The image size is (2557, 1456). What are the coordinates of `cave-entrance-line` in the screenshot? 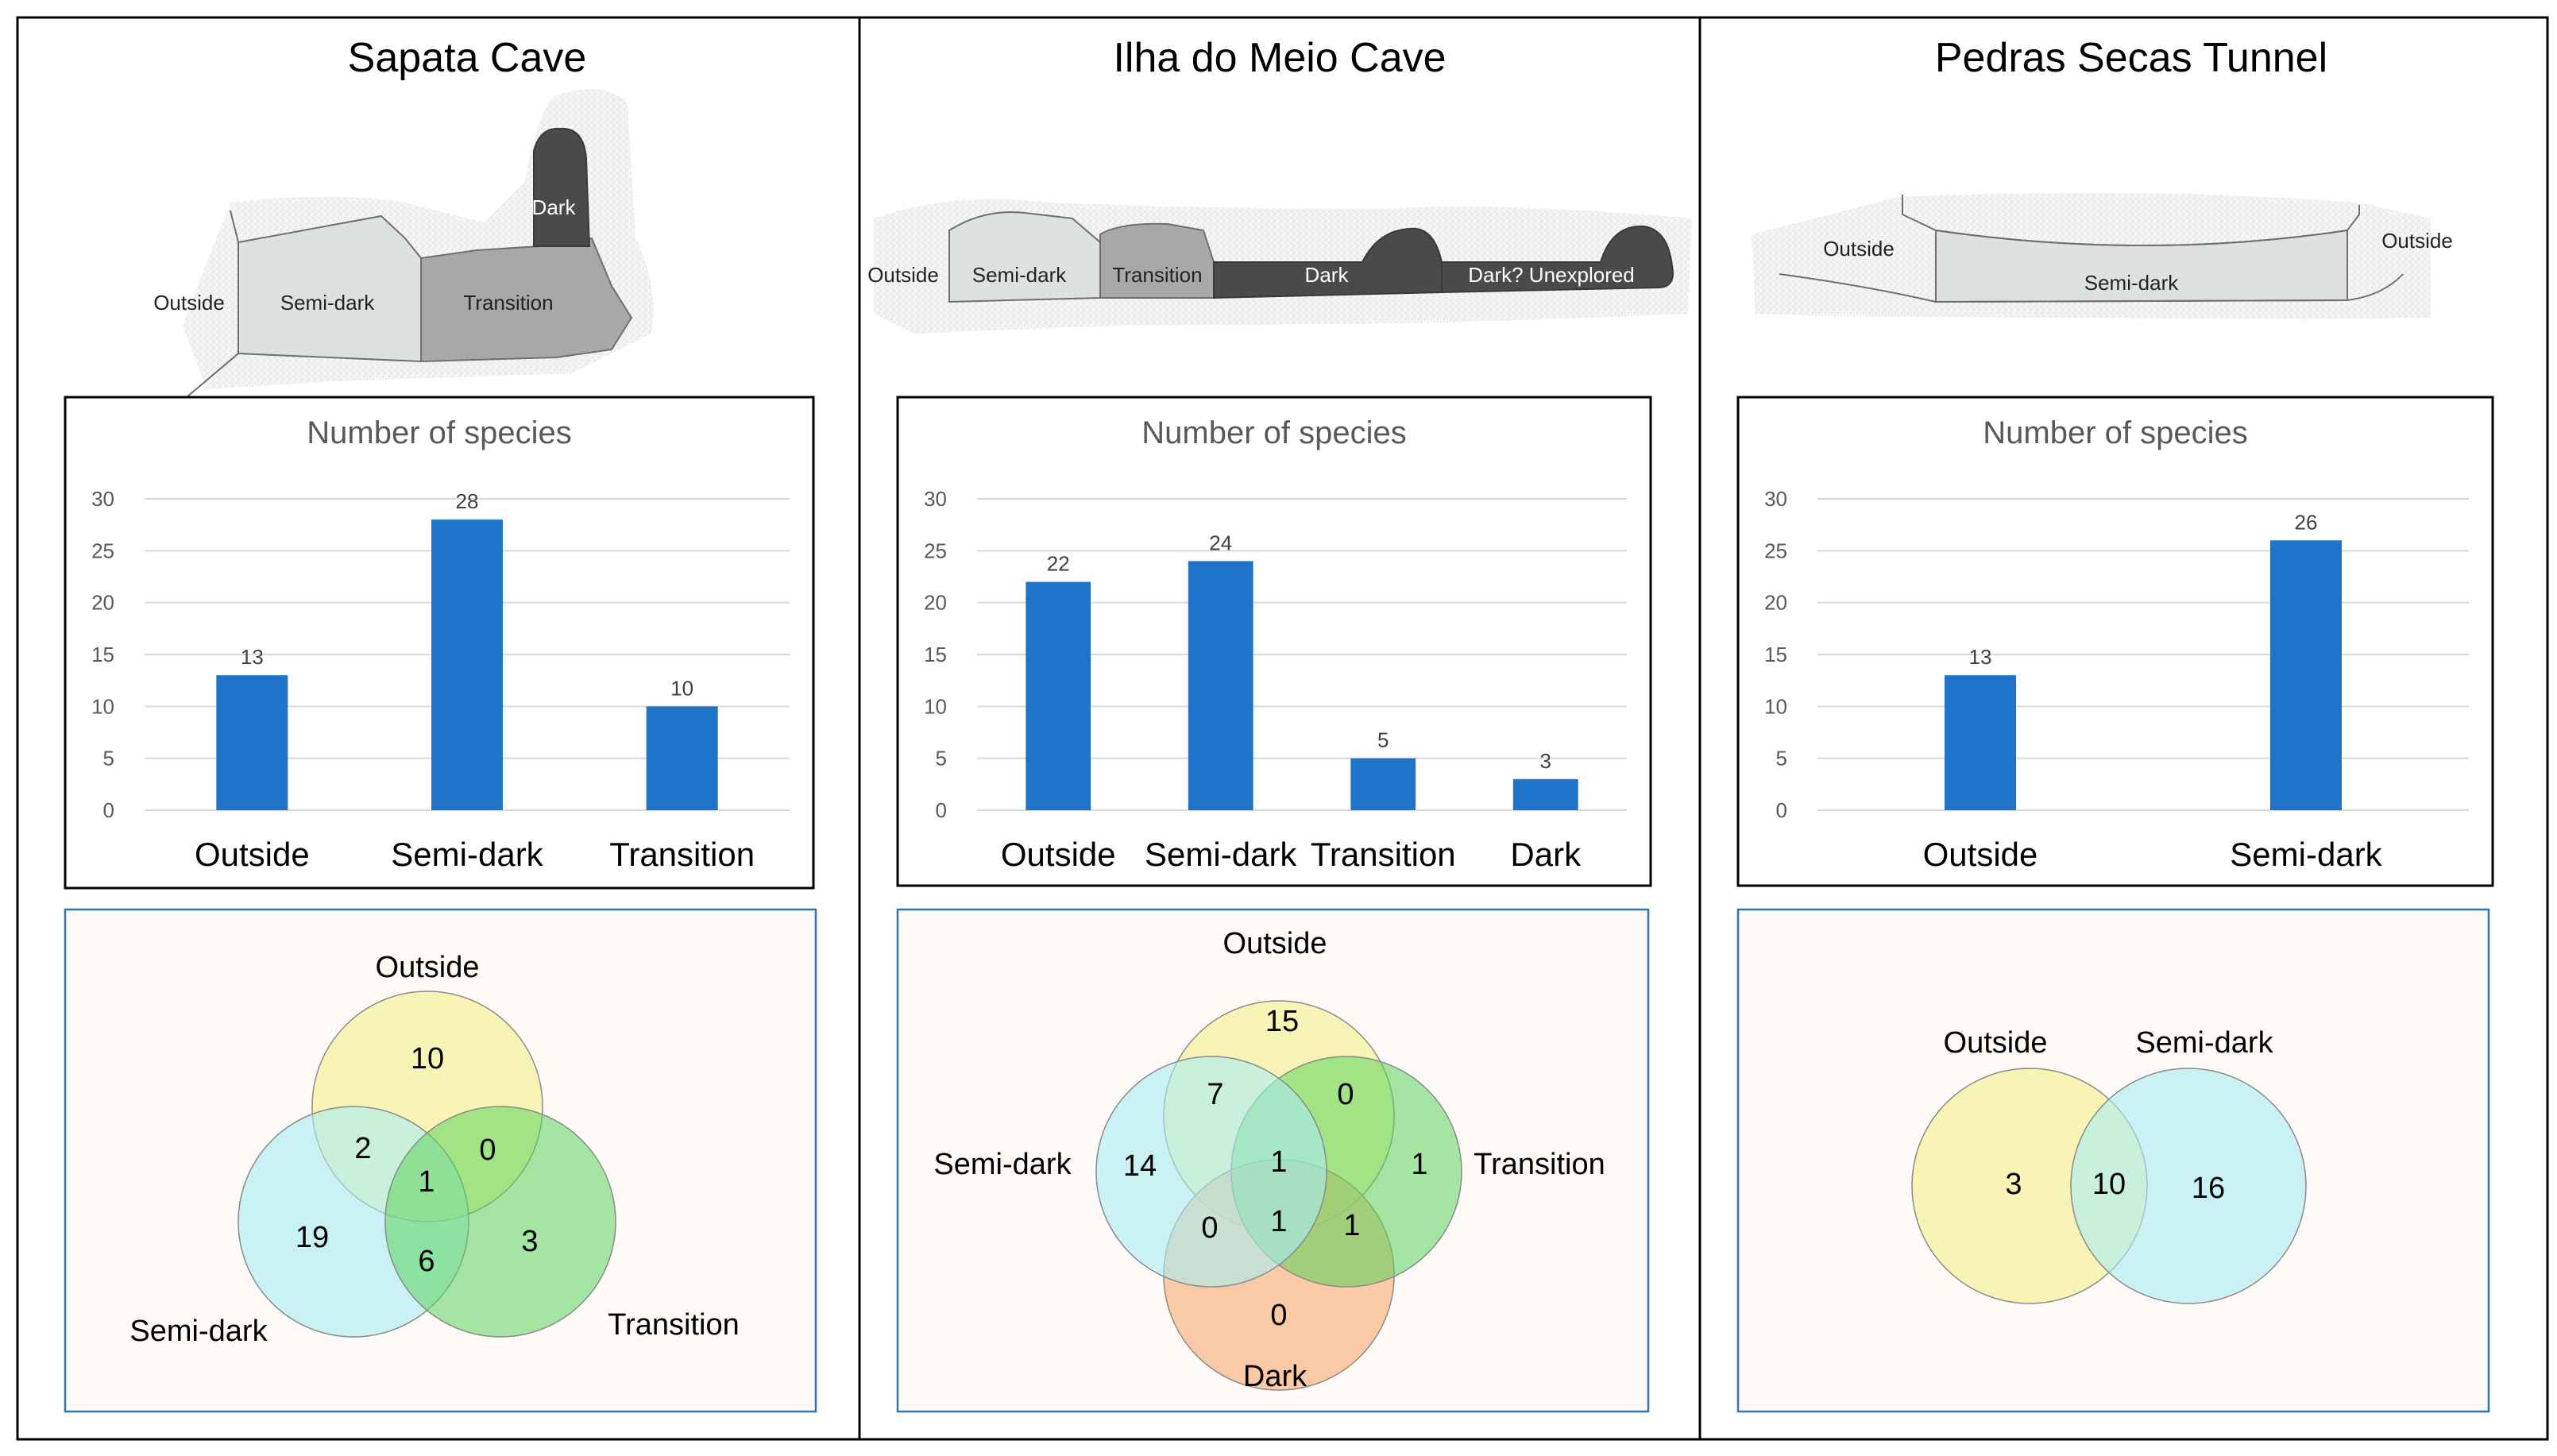 It's located at (213, 304).